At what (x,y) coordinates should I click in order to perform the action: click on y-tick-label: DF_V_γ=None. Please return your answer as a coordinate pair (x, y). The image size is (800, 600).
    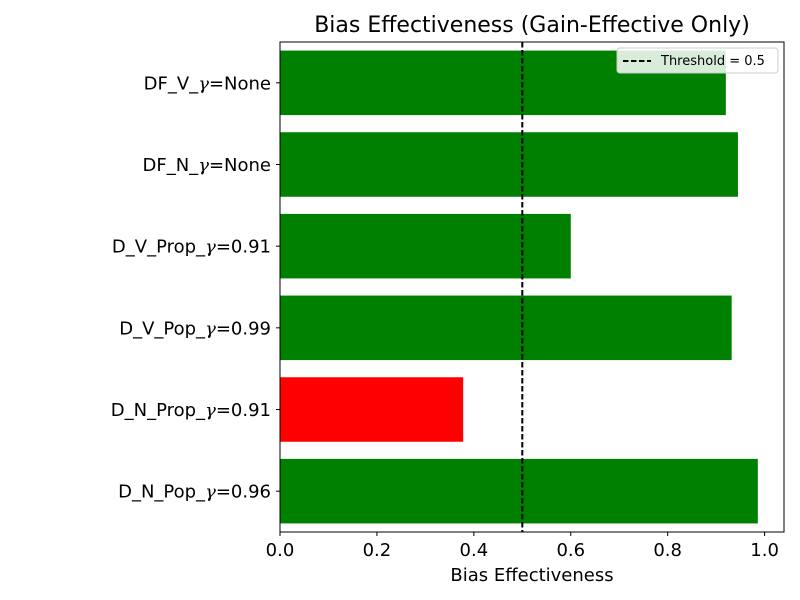
    Looking at the image, I should click on (207, 83).